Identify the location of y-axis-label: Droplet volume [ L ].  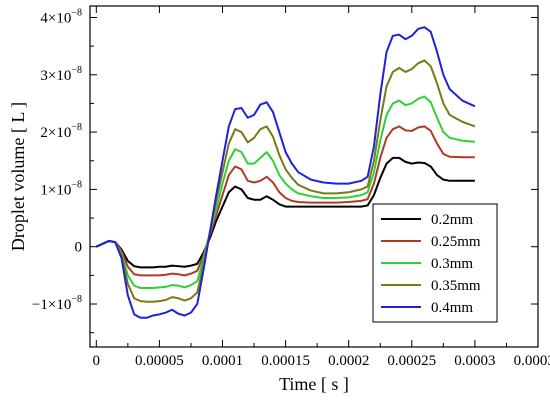
(18, 176).